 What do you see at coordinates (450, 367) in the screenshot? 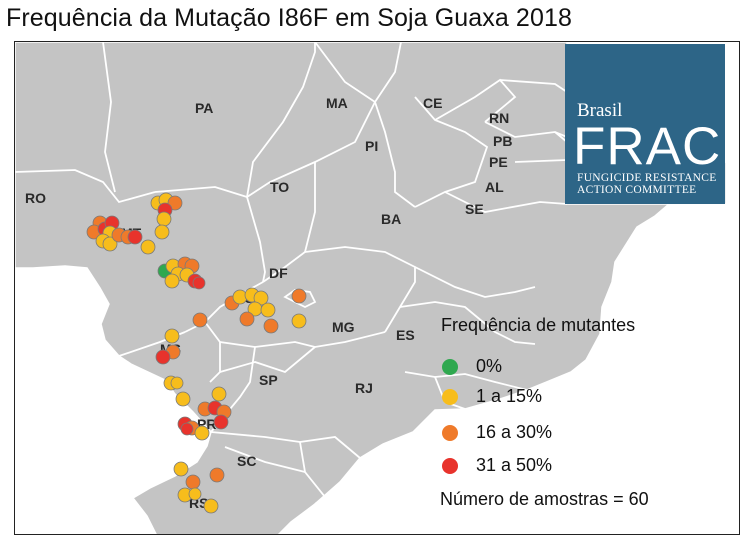
I see `legend-swatch-green` at bounding box center [450, 367].